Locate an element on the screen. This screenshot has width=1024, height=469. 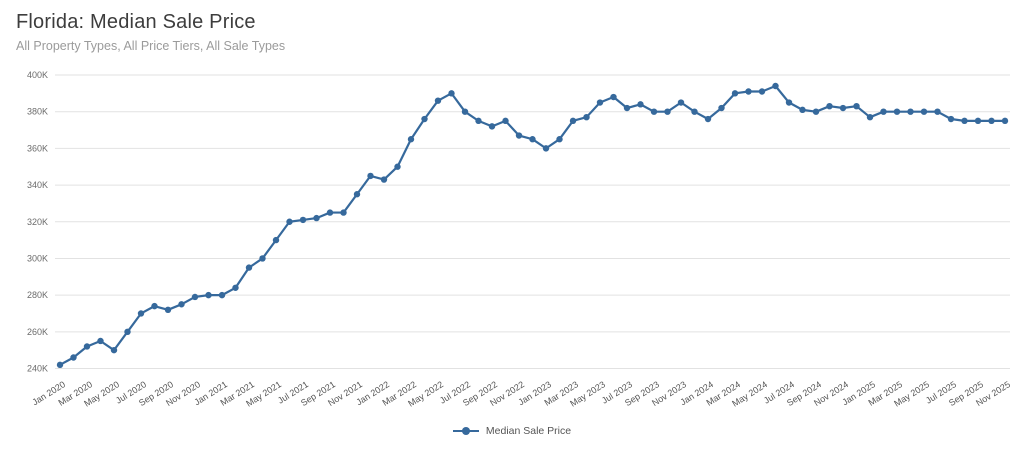
data-point-aug-2024 is located at coordinates (802, 110).